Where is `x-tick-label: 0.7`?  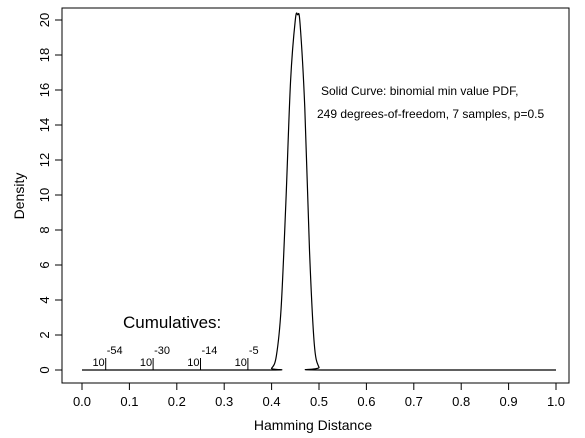 x-tick-label: 0.7 is located at coordinates (414, 401).